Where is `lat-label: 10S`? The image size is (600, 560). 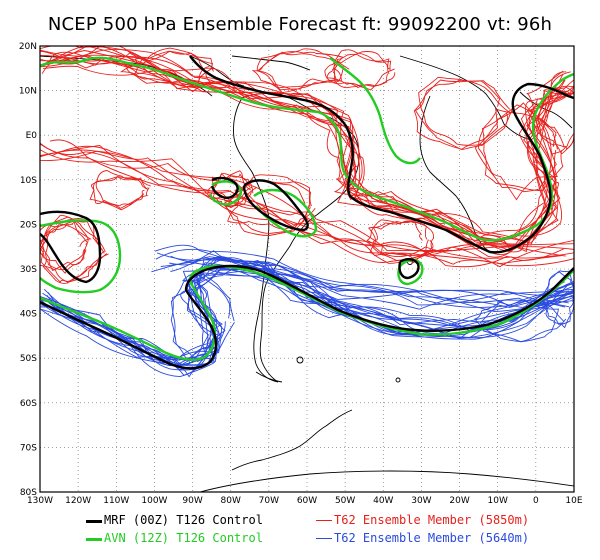 lat-label: 10S is located at coordinates (28, 181).